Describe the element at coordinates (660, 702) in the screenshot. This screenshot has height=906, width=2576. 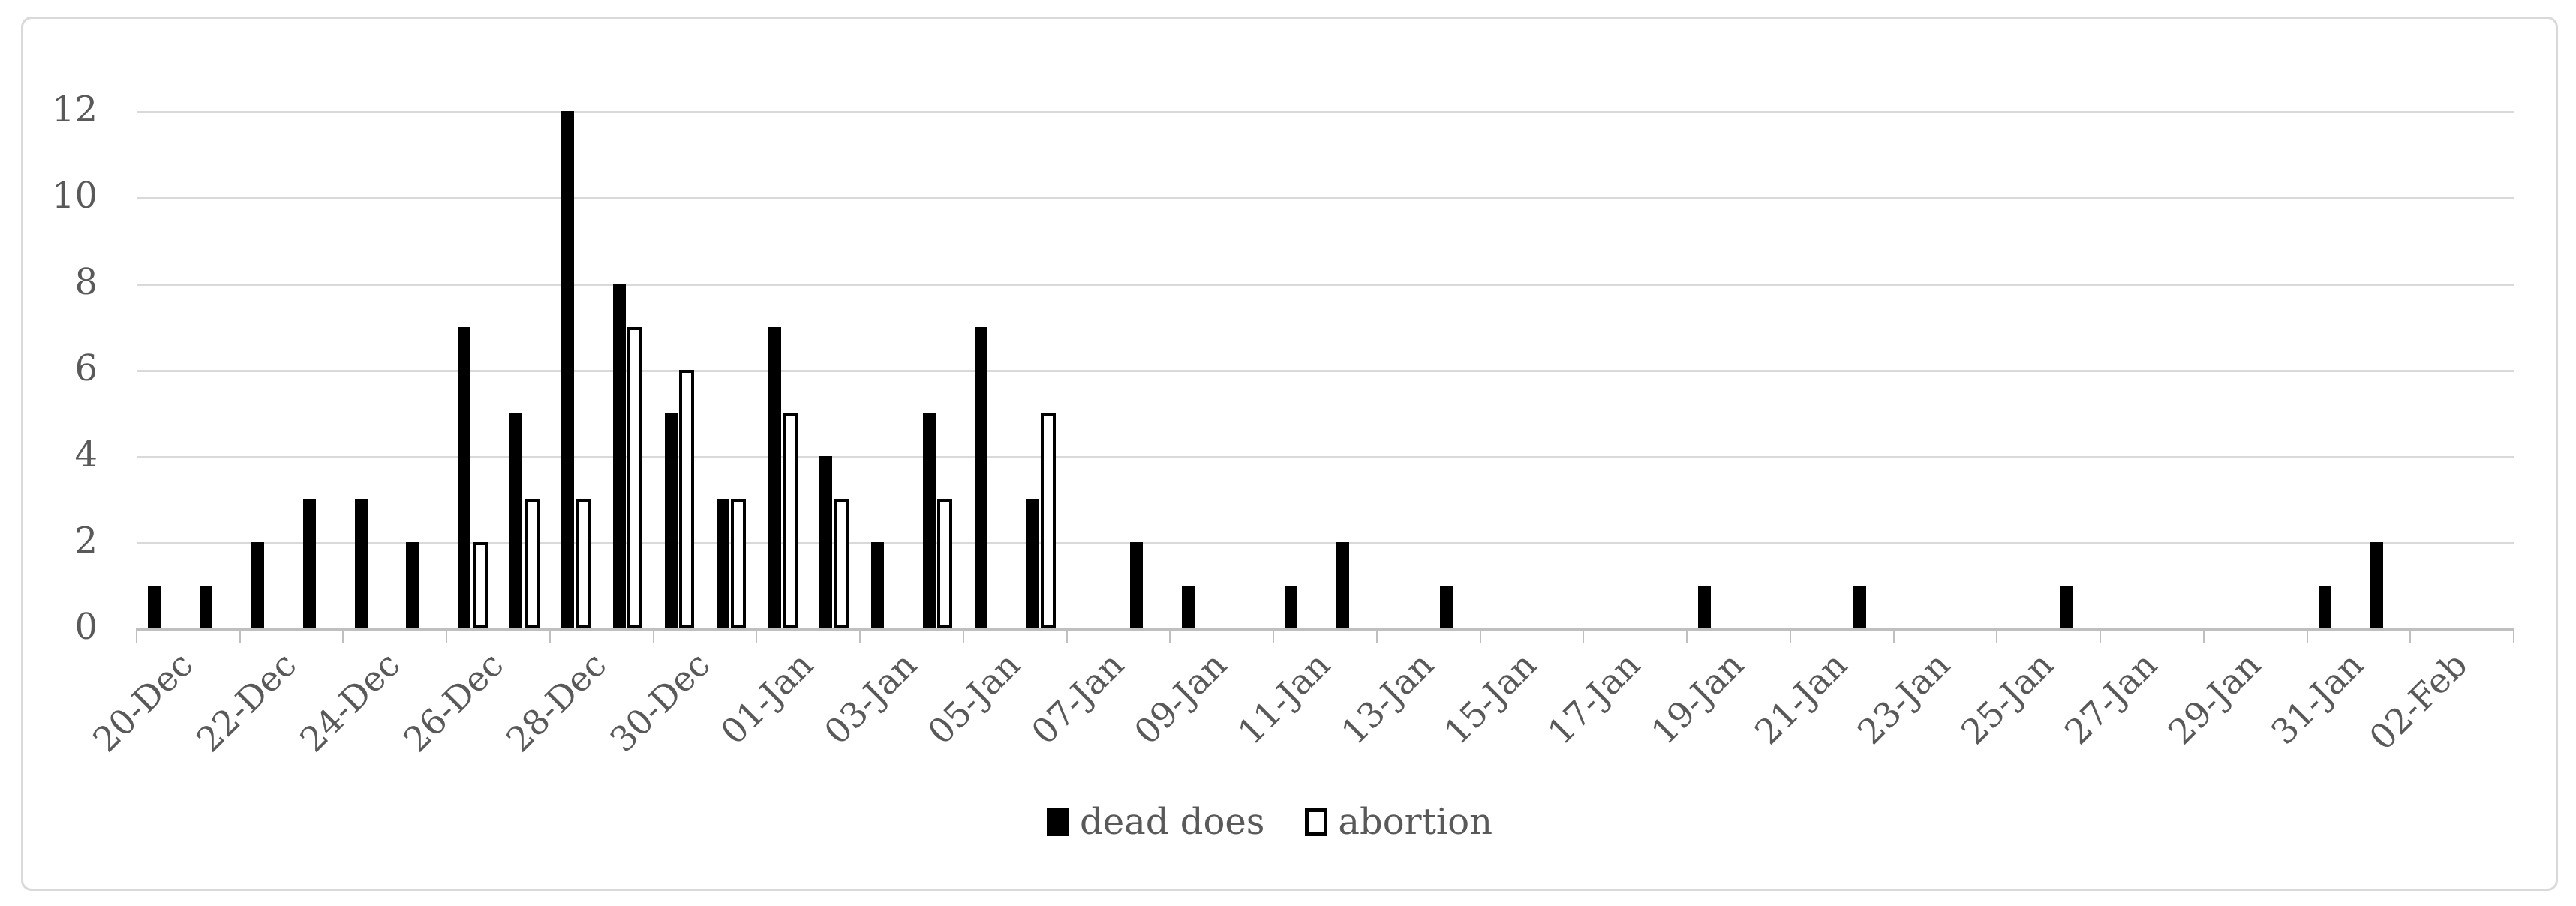
I see `x-axis-label: 30-Dec` at that location.